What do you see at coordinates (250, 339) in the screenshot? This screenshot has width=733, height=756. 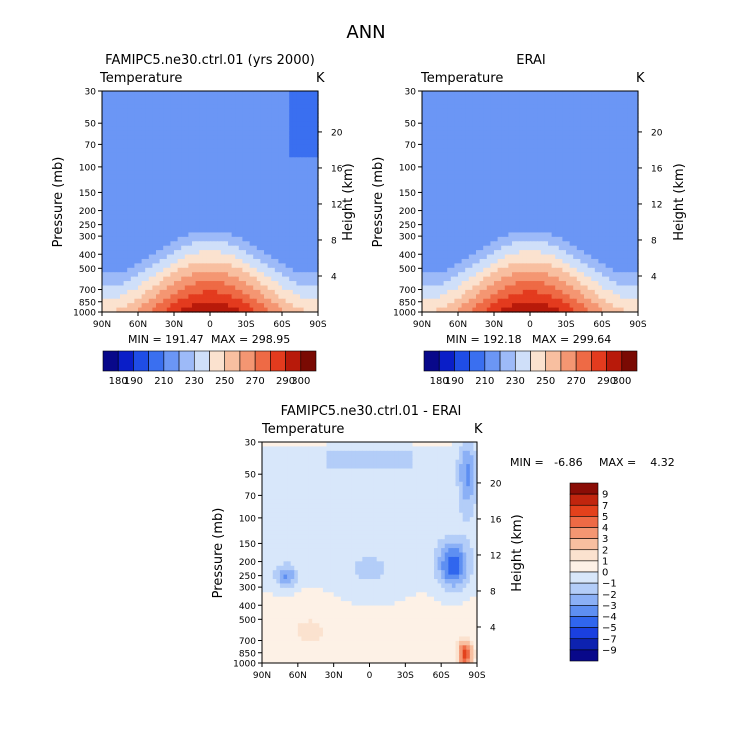 I see `model-max-label: MAX = 298.95` at bounding box center [250, 339].